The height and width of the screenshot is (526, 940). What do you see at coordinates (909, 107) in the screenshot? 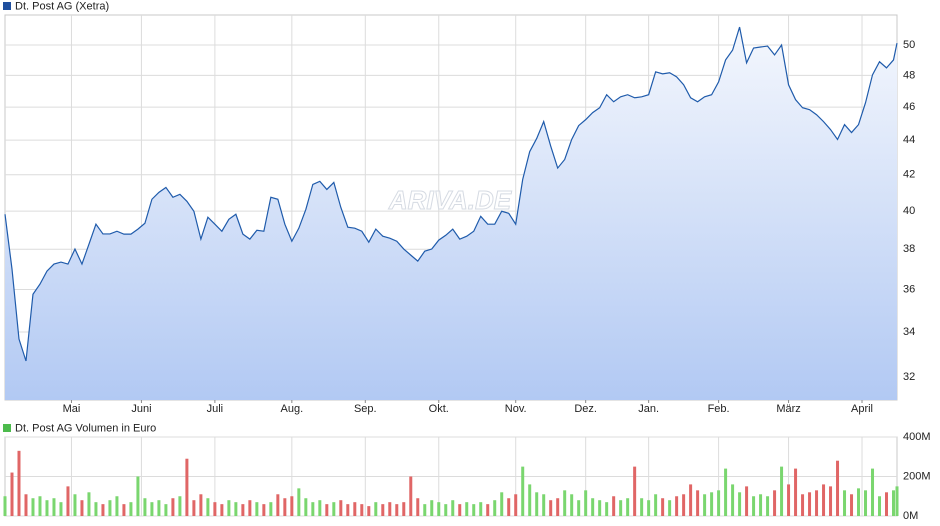
I see `y-tick-label: 46` at bounding box center [909, 107].